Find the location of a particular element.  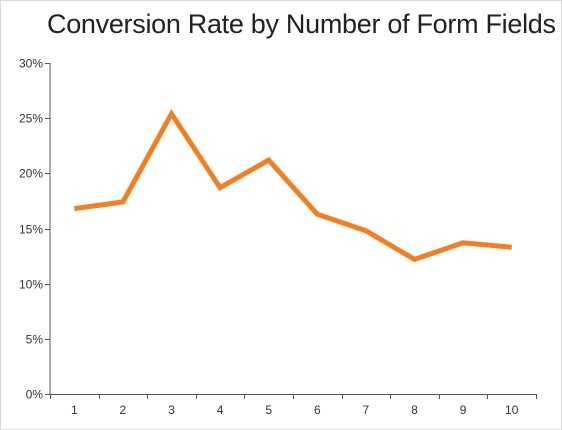

x-tick-label: 3 is located at coordinates (171, 410).